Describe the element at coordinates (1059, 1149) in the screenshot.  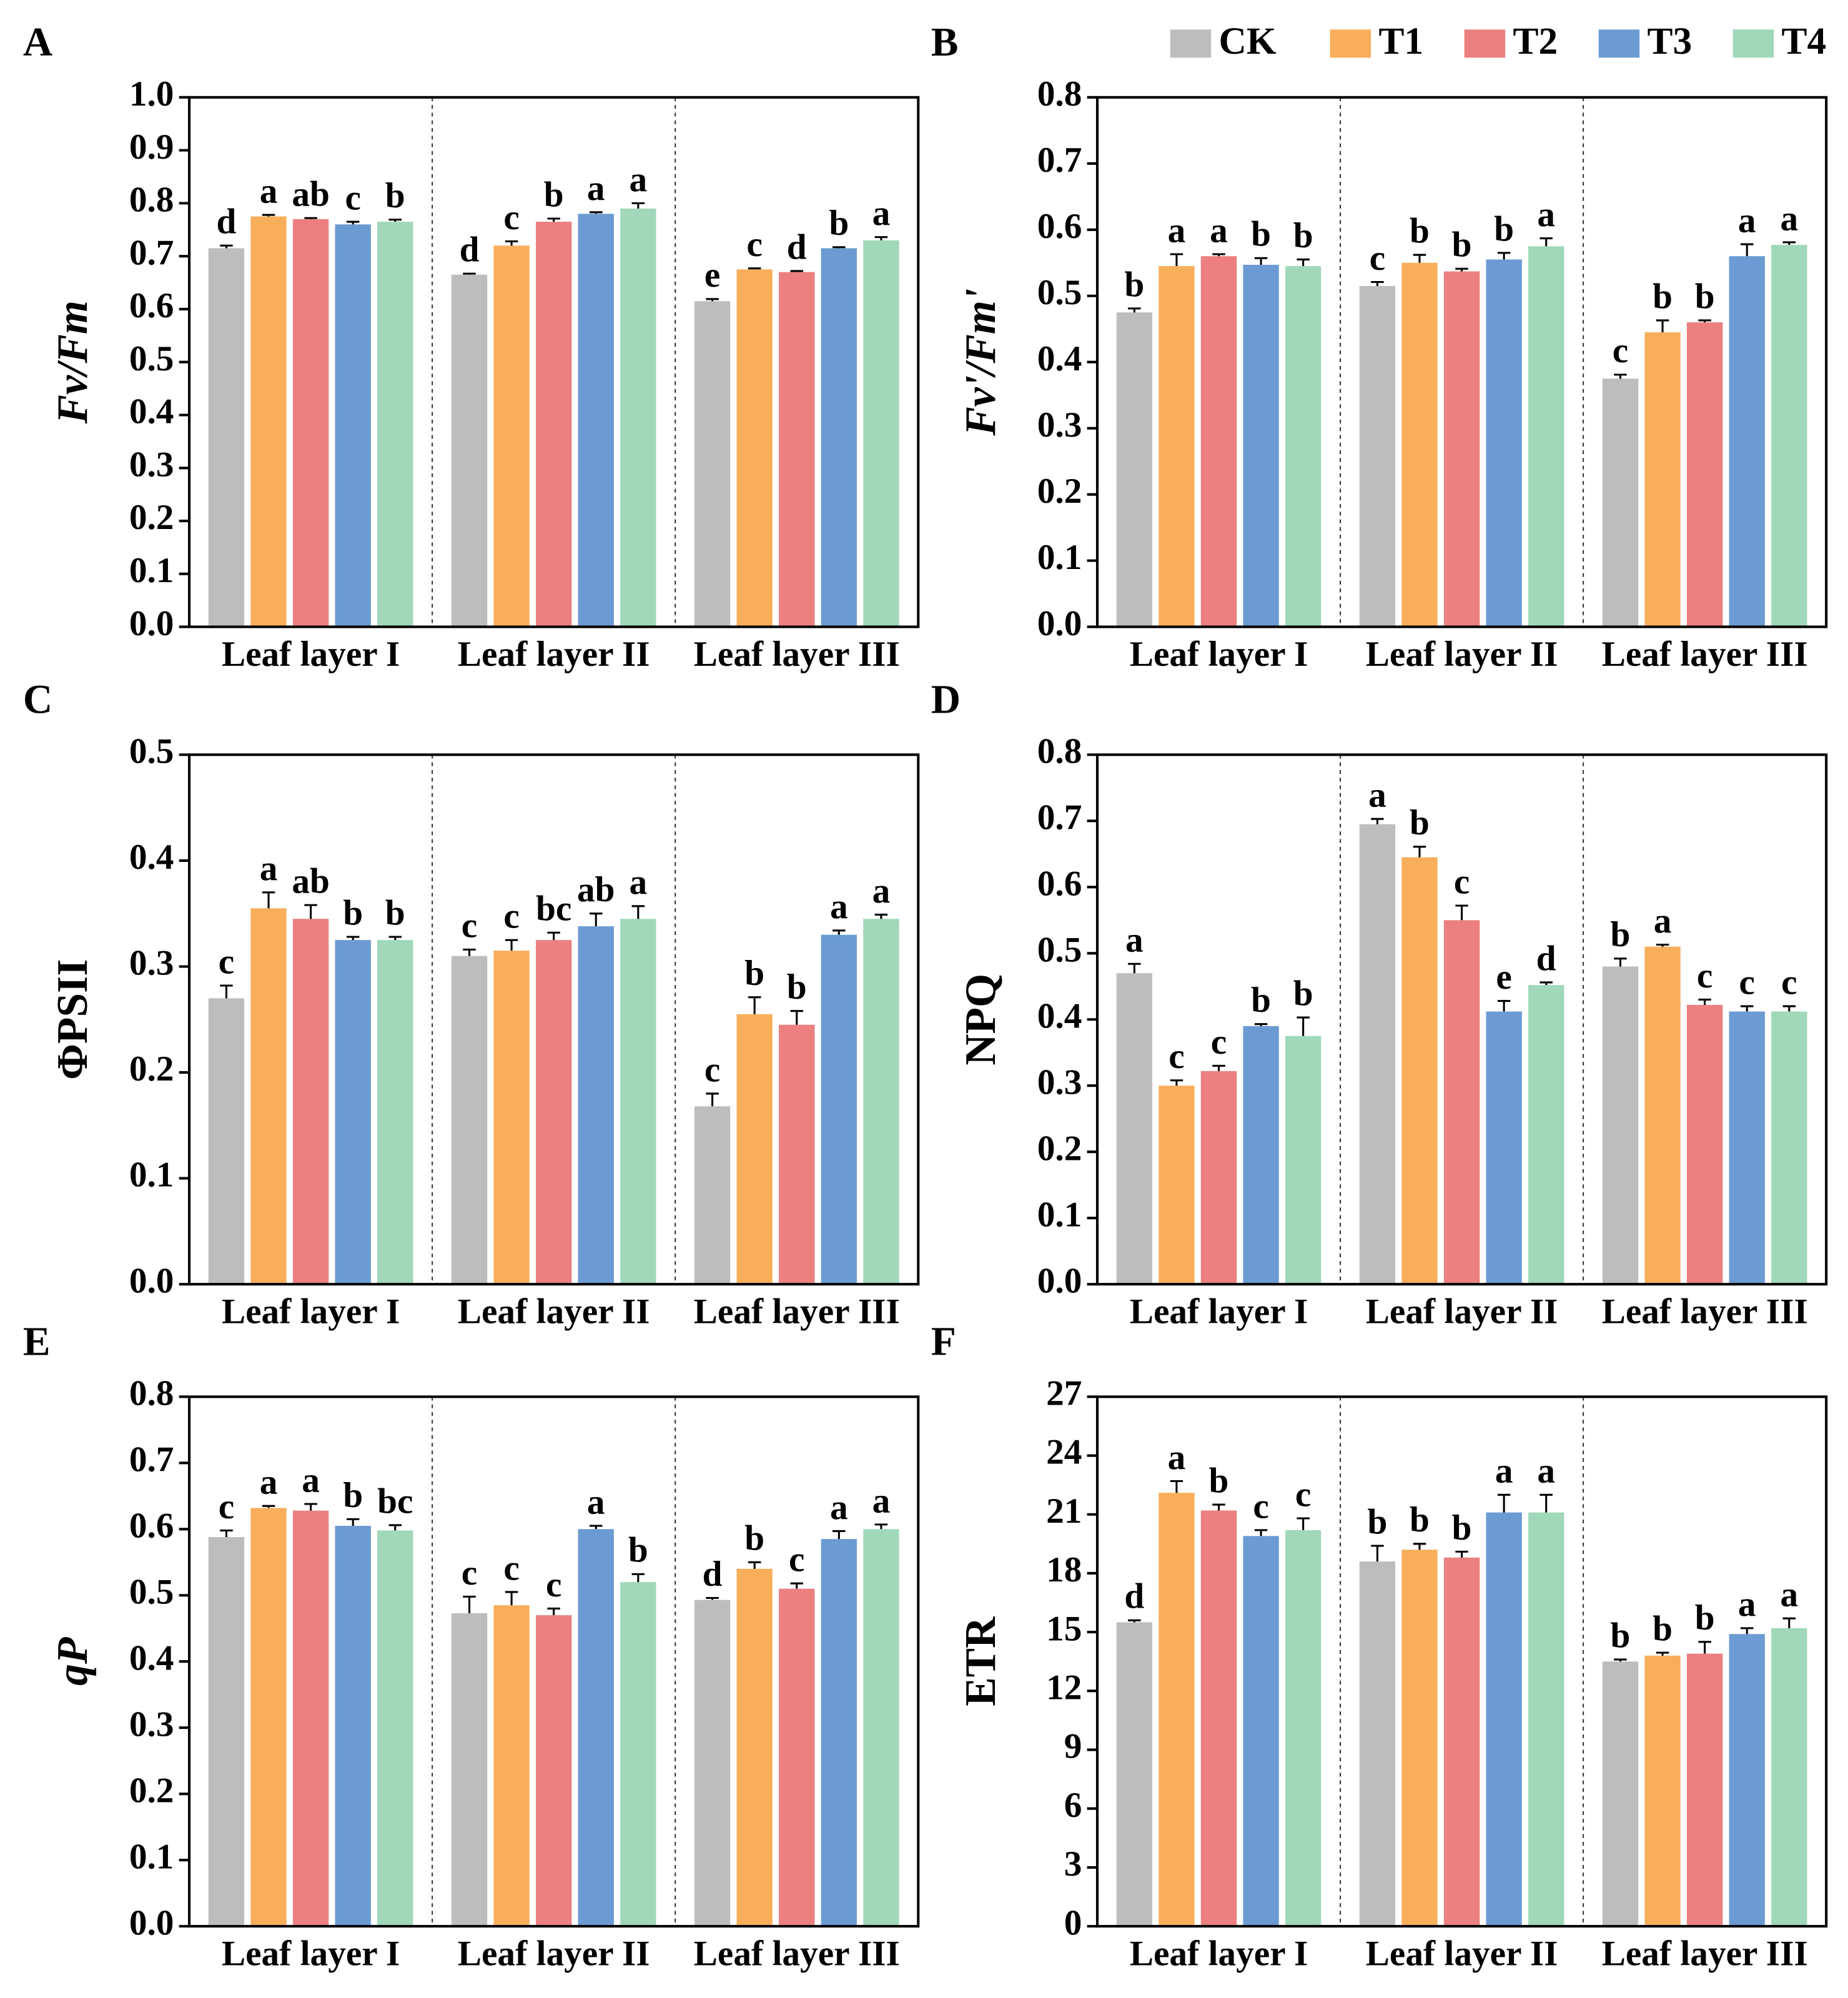
I see `y-tick-label: 0.2` at that location.